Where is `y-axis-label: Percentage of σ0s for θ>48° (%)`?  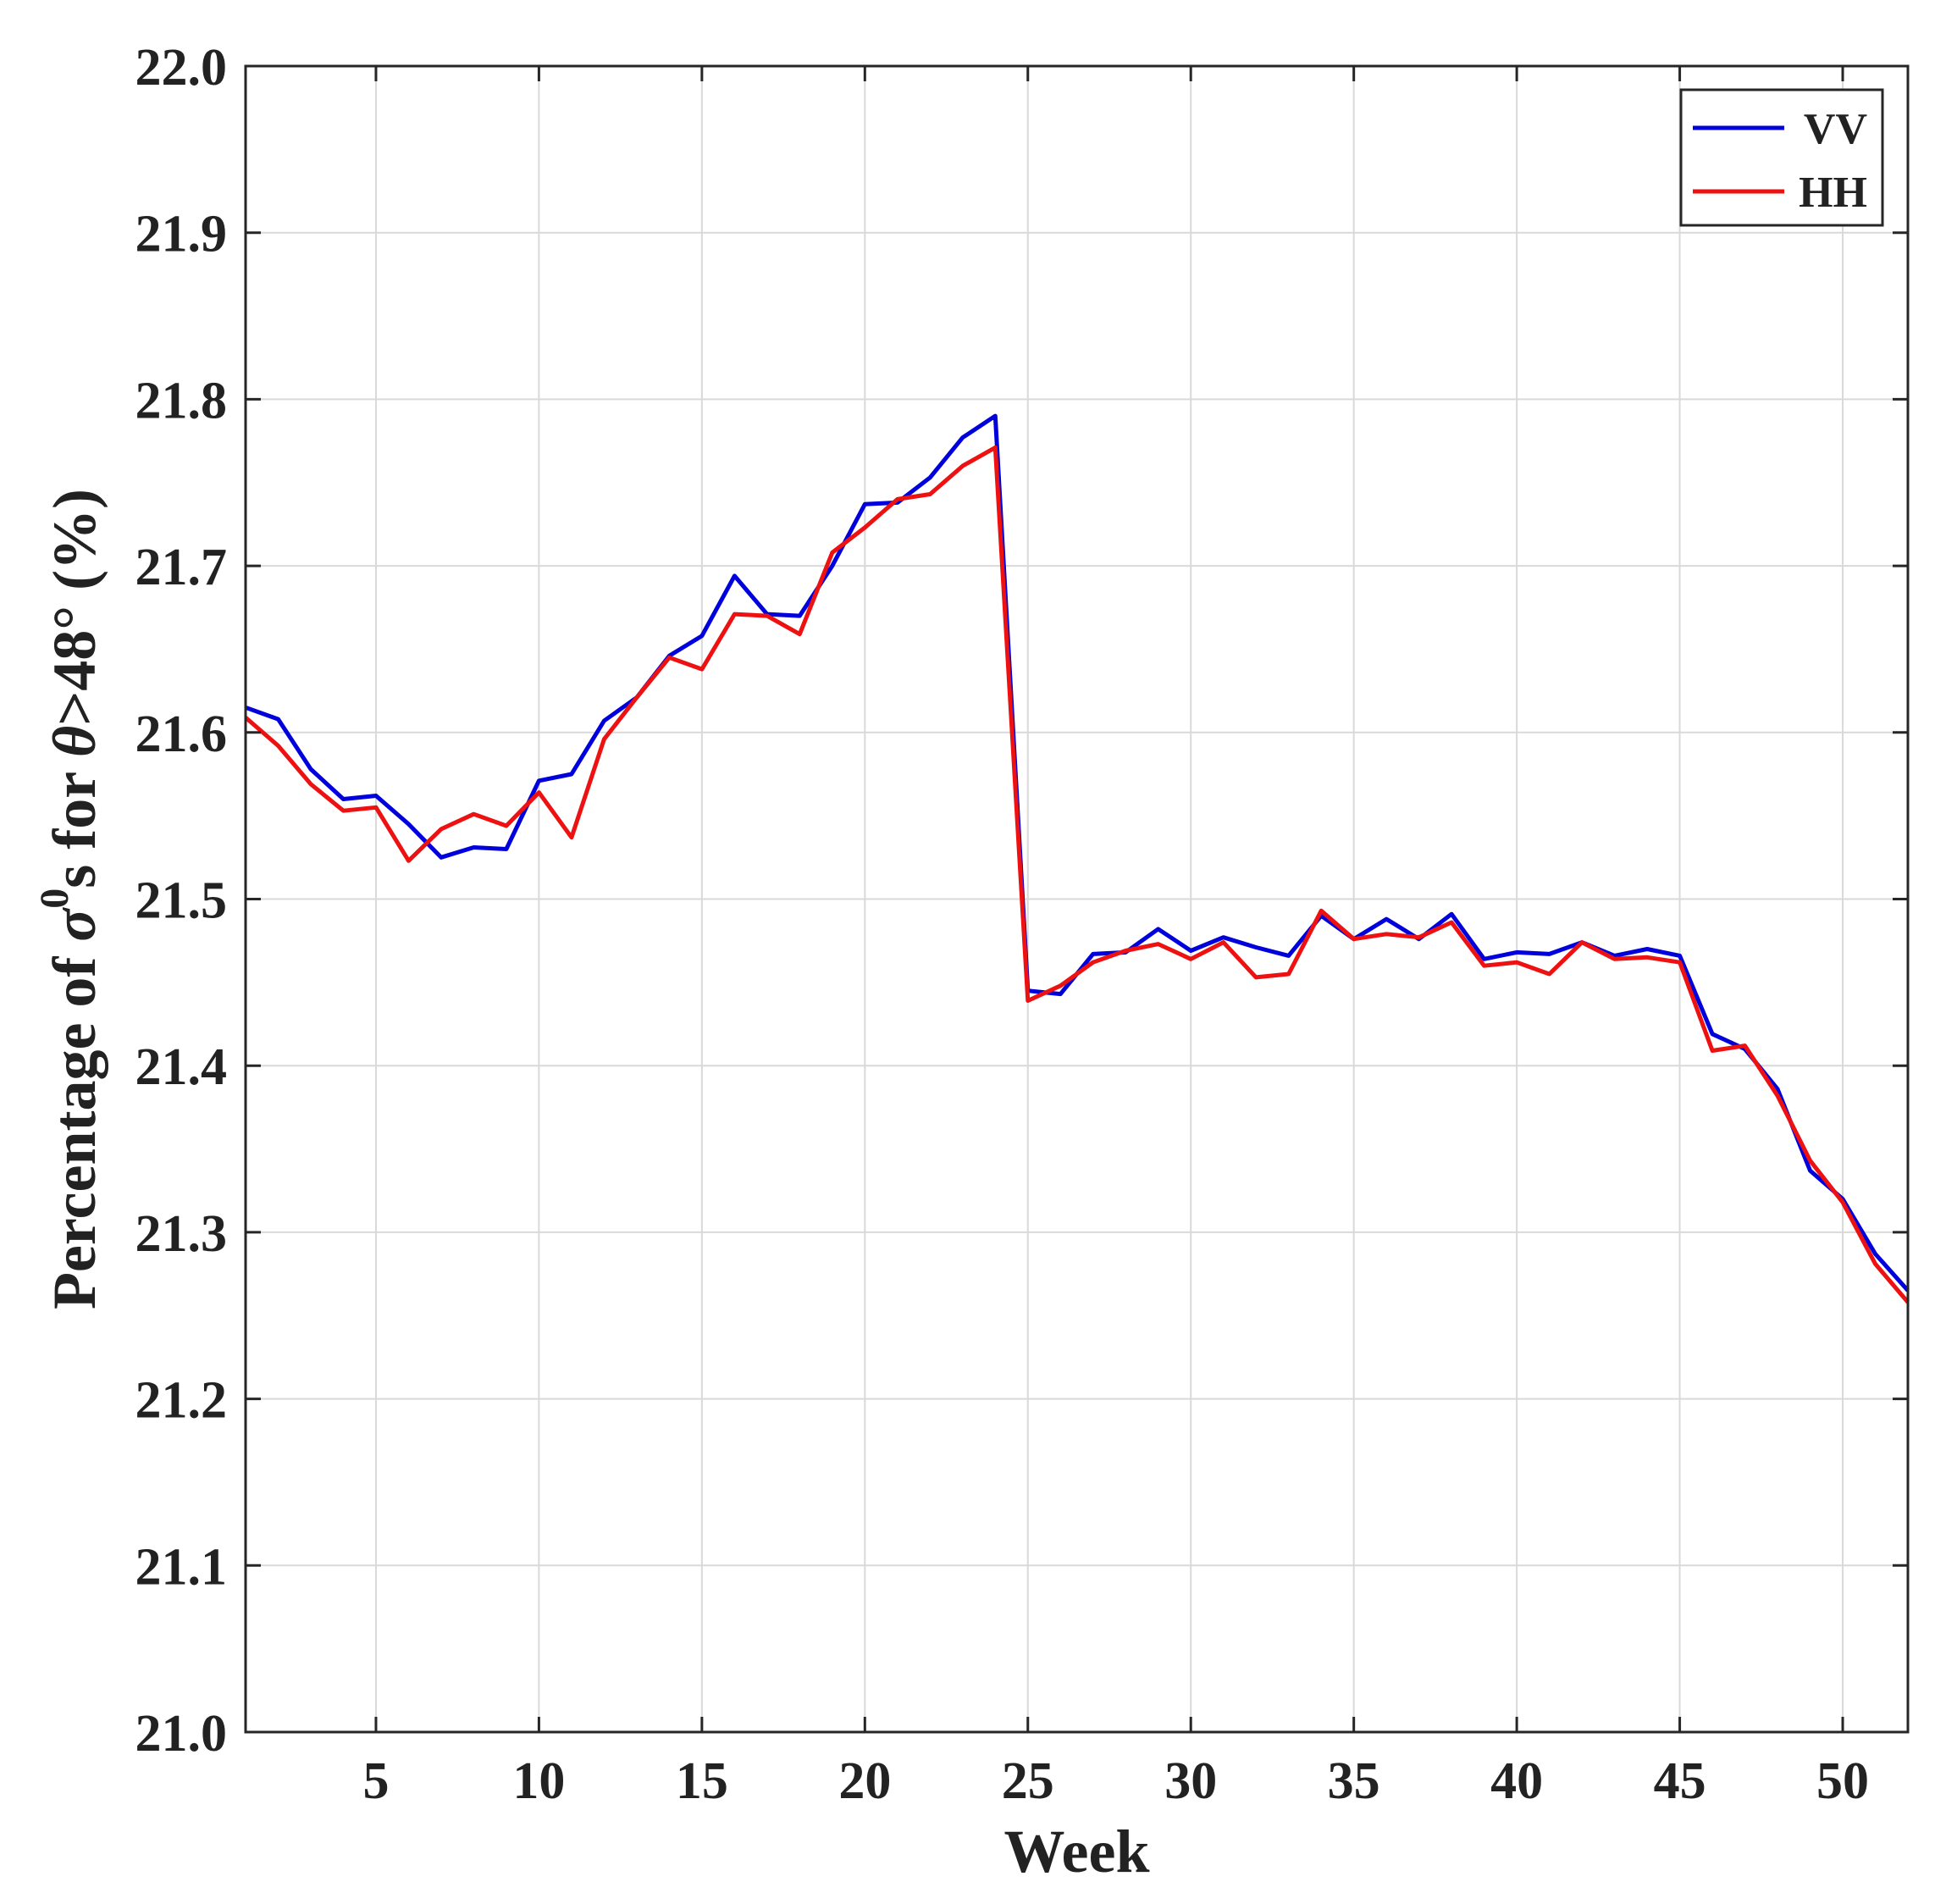
y-axis-label: Percentage of σ0s for θ>48° (%) is located at coordinates (70, 899).